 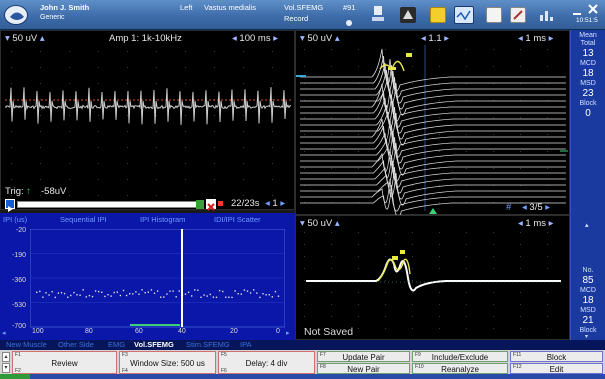 What do you see at coordinates (494, 15) in the screenshot?
I see `report-icon` at bounding box center [494, 15].